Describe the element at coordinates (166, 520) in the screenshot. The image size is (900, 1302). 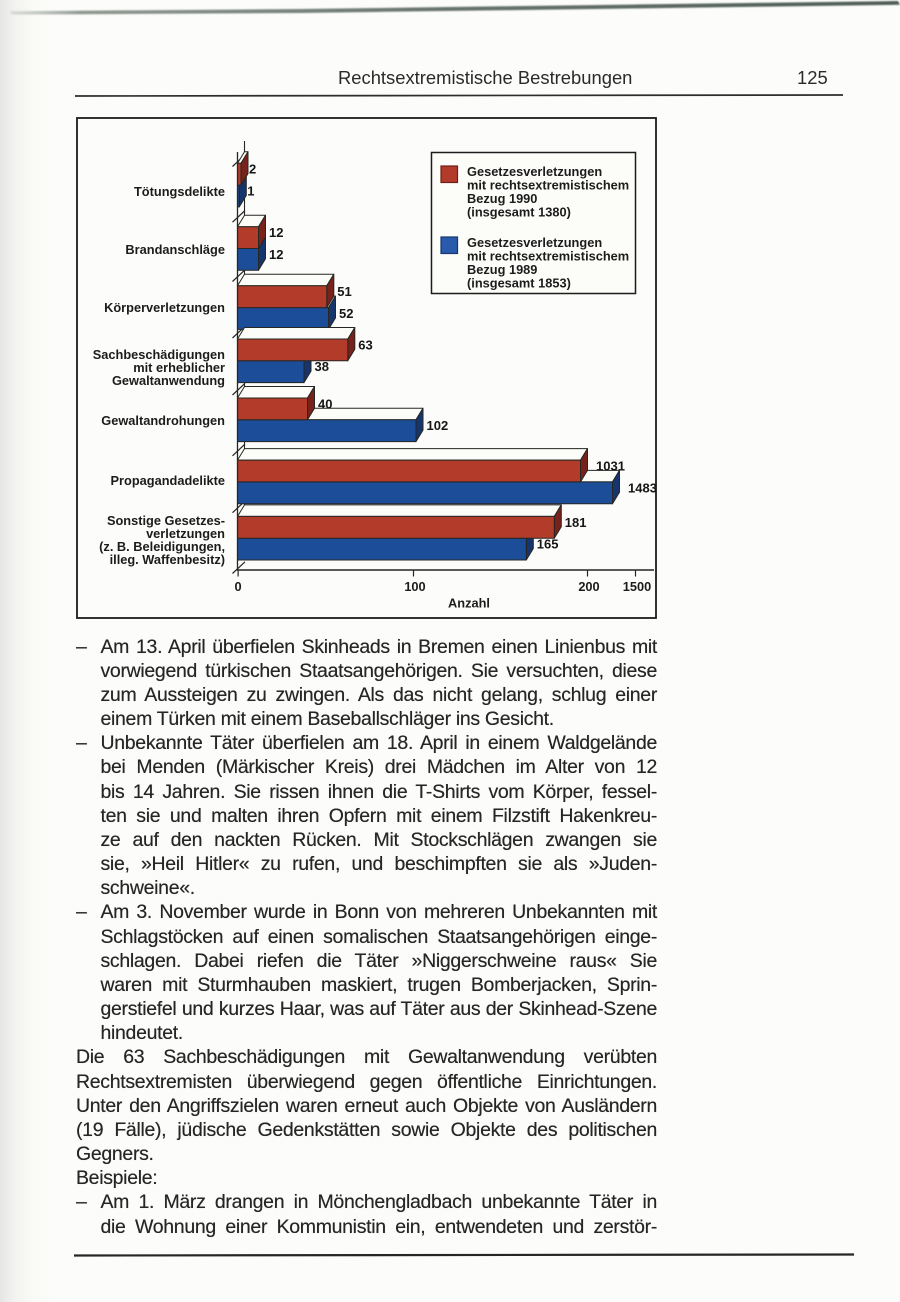
I see `svg-text: Sonstige Gesetzes-` at that location.